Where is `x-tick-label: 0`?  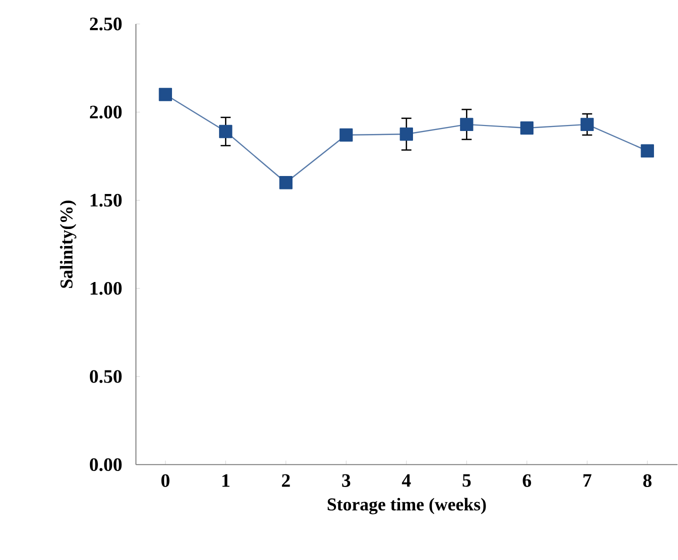
x-tick-label: 0 is located at coordinates (165, 481).